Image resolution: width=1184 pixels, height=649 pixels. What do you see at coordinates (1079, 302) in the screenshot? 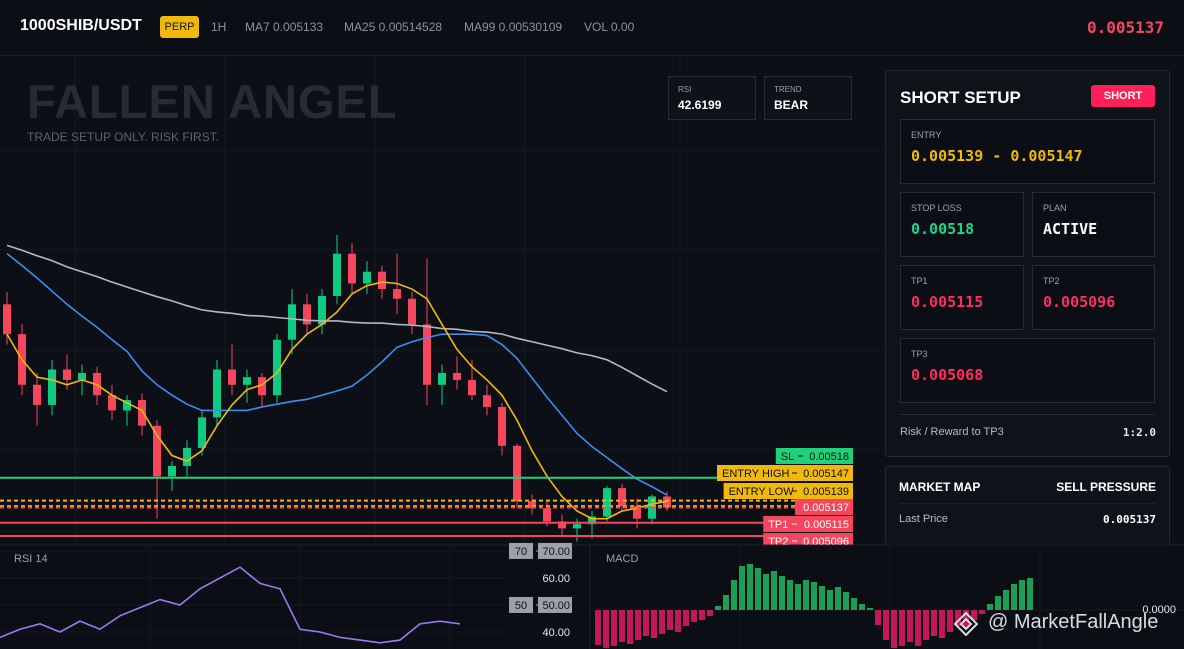
I see `card-value: 0.005096` at bounding box center [1079, 302].